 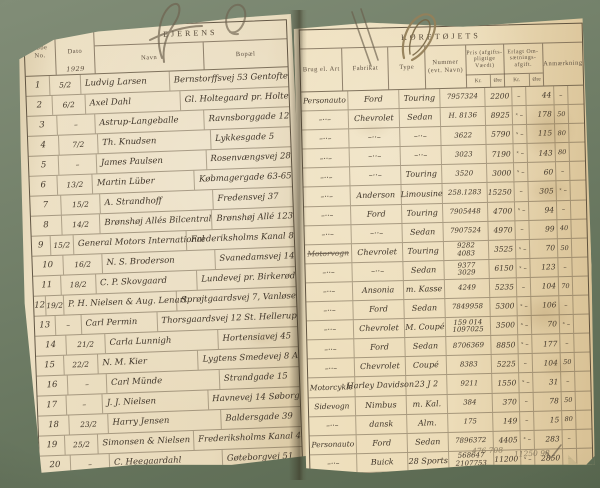 I want to click on vehicle-make: Harley Davidson, so click(x=380, y=385).